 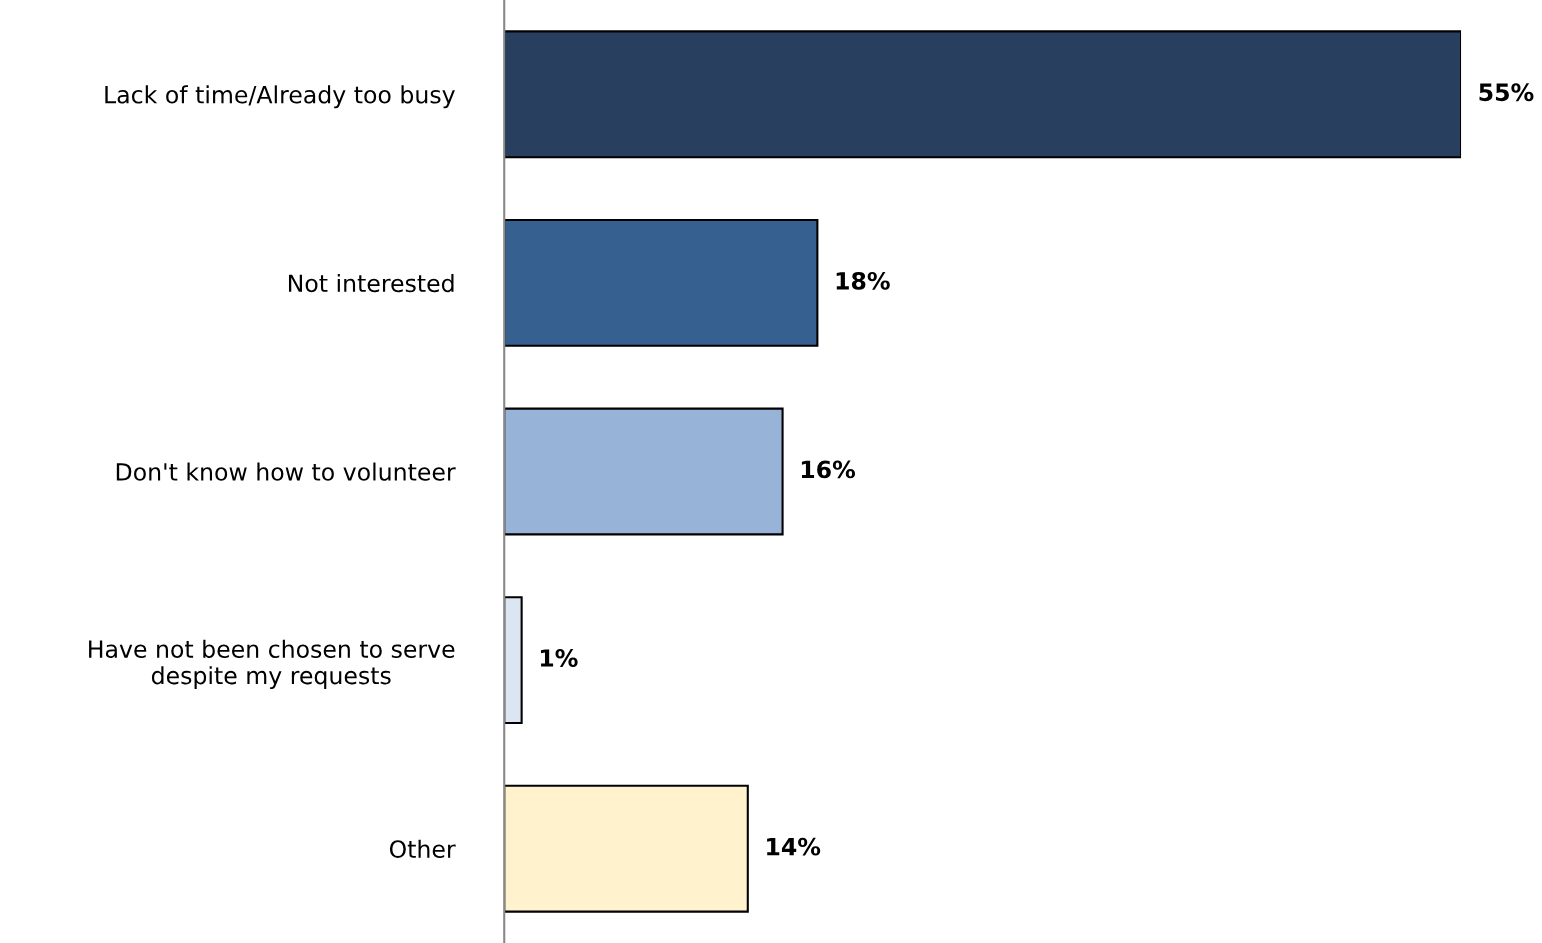 I want to click on data-label: 55%, so click(x=1506, y=92).